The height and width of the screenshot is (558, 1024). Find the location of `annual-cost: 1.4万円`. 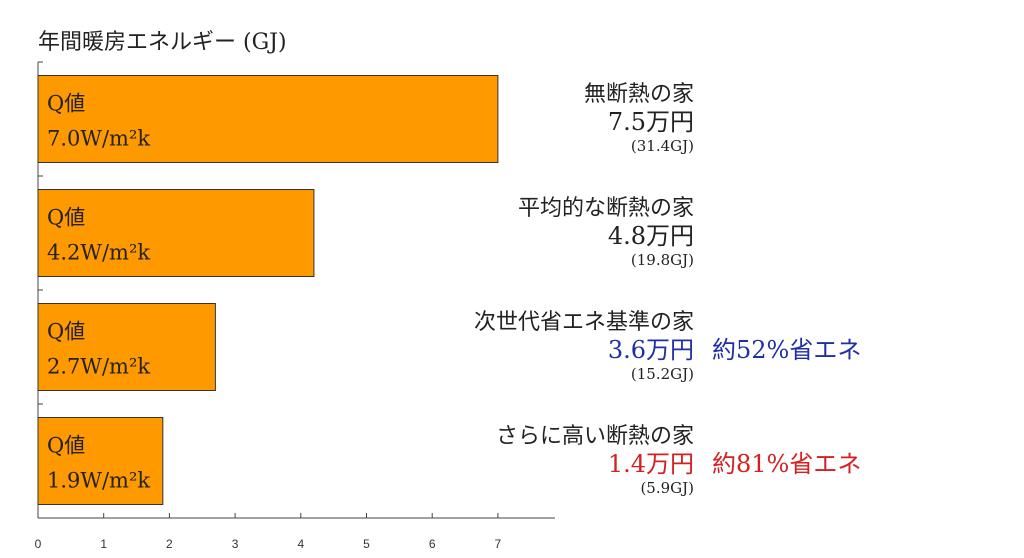

annual-cost: 1.4万円 is located at coordinates (650, 464).